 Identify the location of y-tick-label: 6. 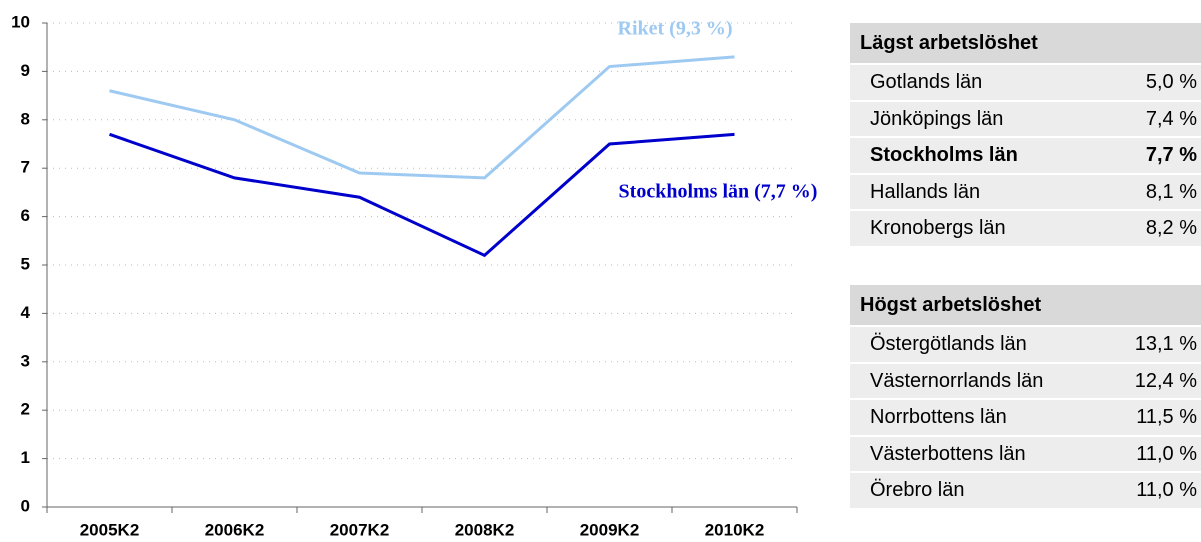
(25, 215).